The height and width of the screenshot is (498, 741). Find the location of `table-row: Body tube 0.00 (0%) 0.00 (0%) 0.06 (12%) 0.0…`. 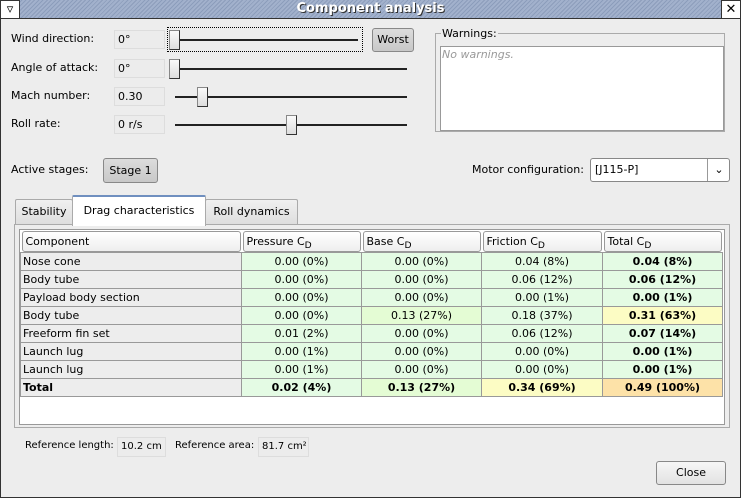

table-row: Body tube 0.00 (0%) 0.00 (0%) 0.06 (12%) 0.0… is located at coordinates (371, 279).